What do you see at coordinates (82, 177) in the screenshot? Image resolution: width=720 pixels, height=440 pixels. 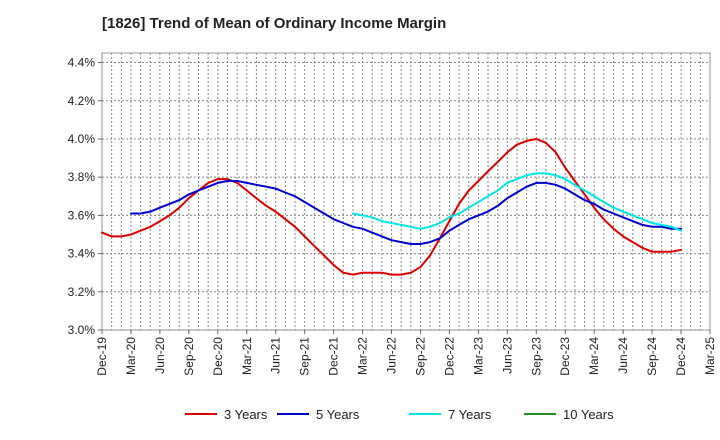 I see `y-tick-label: 3.8%` at bounding box center [82, 177].